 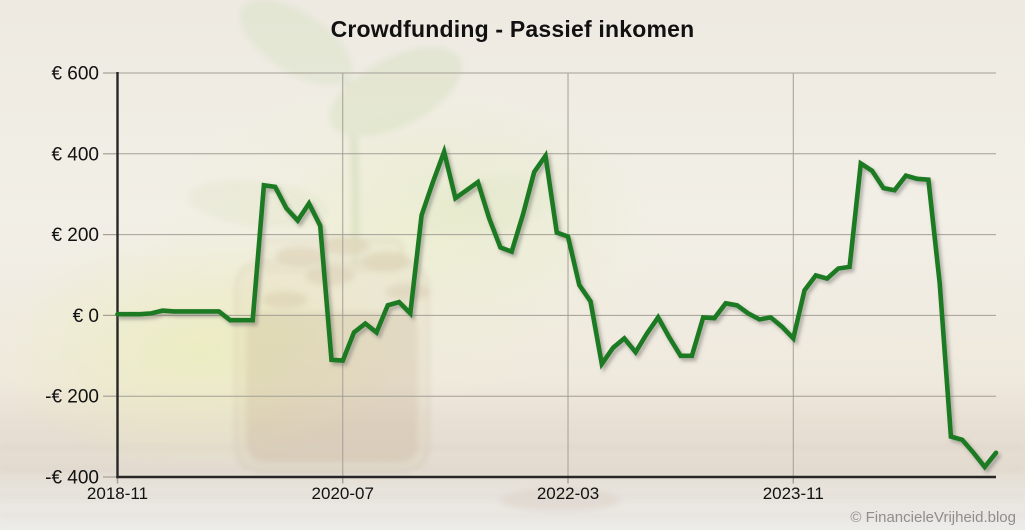 I want to click on x-tick-label: 2020-07, so click(x=343, y=493).